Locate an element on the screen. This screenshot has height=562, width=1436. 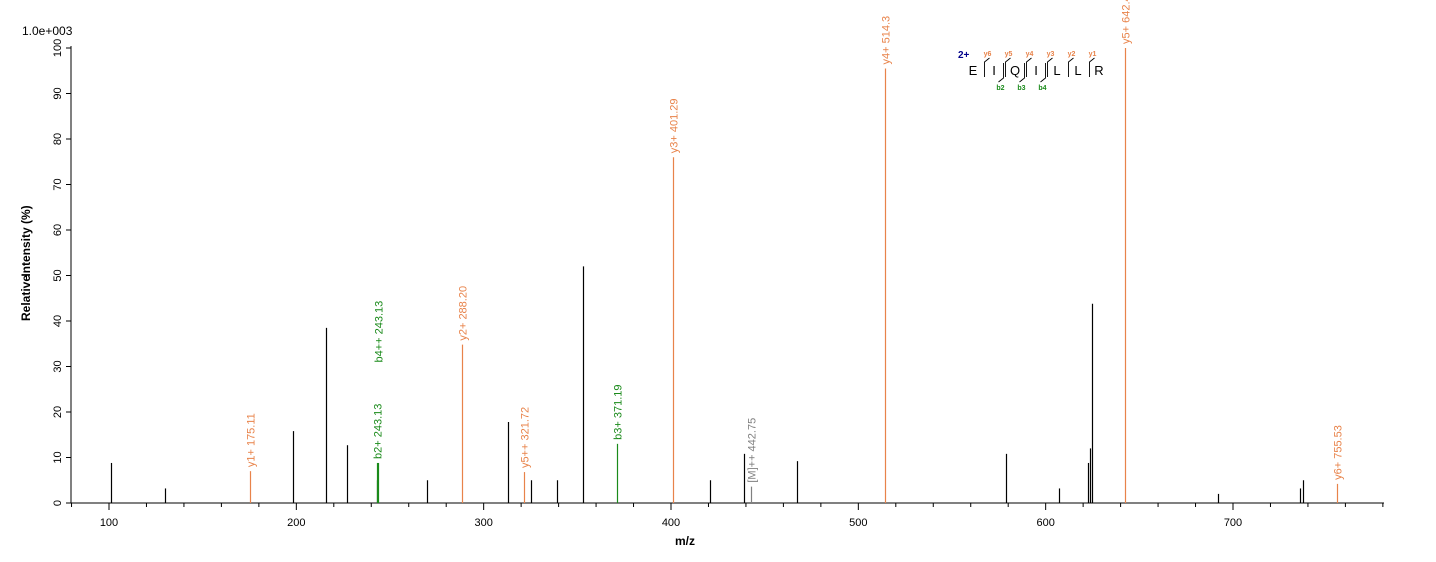
y-tick-label: 100 is located at coordinates (58, 48).